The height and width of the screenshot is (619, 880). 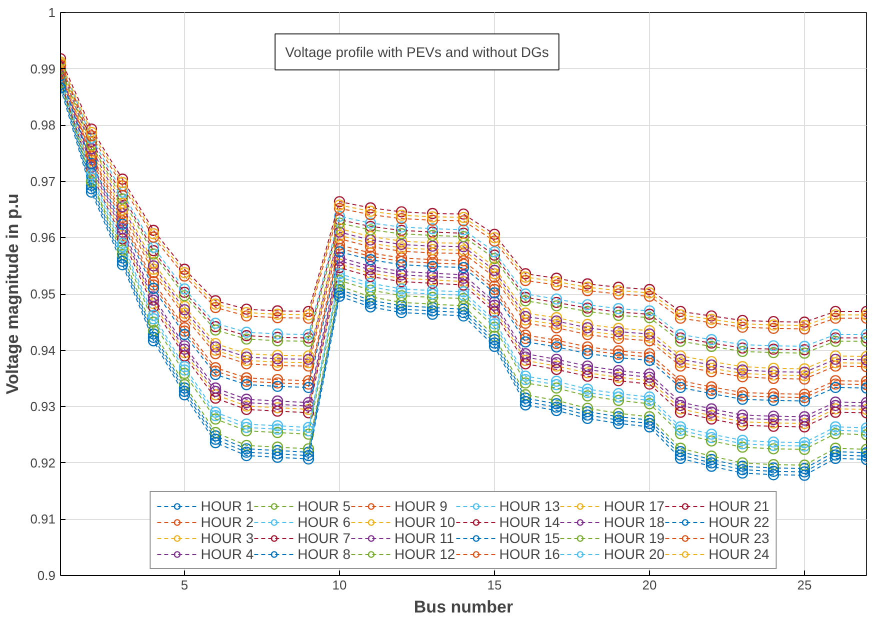 I want to click on legend-label: HOUR 17, so click(x=634, y=506).